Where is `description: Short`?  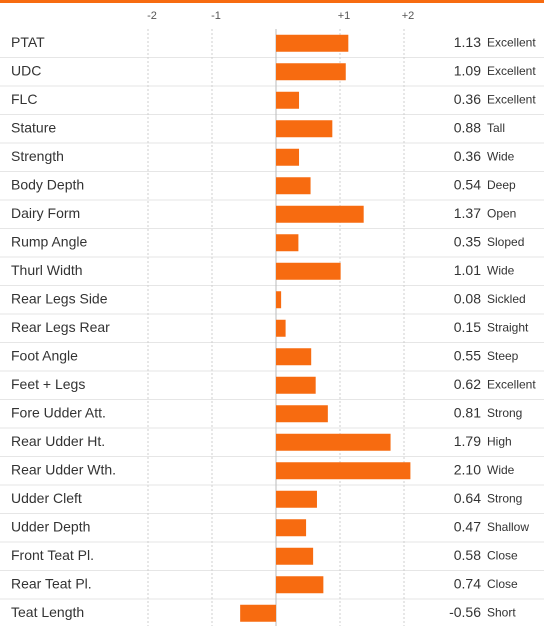
description: Short is located at coordinates (501, 612).